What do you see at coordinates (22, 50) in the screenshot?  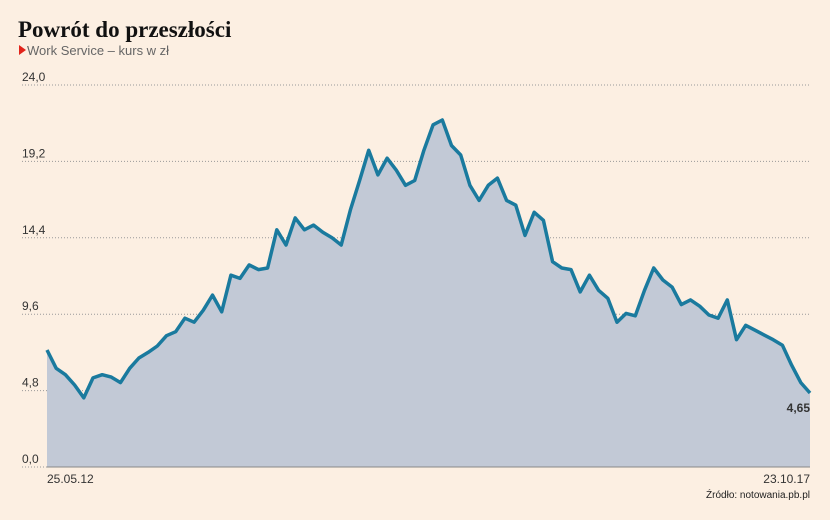 I see `subtitle-marker` at bounding box center [22, 50].